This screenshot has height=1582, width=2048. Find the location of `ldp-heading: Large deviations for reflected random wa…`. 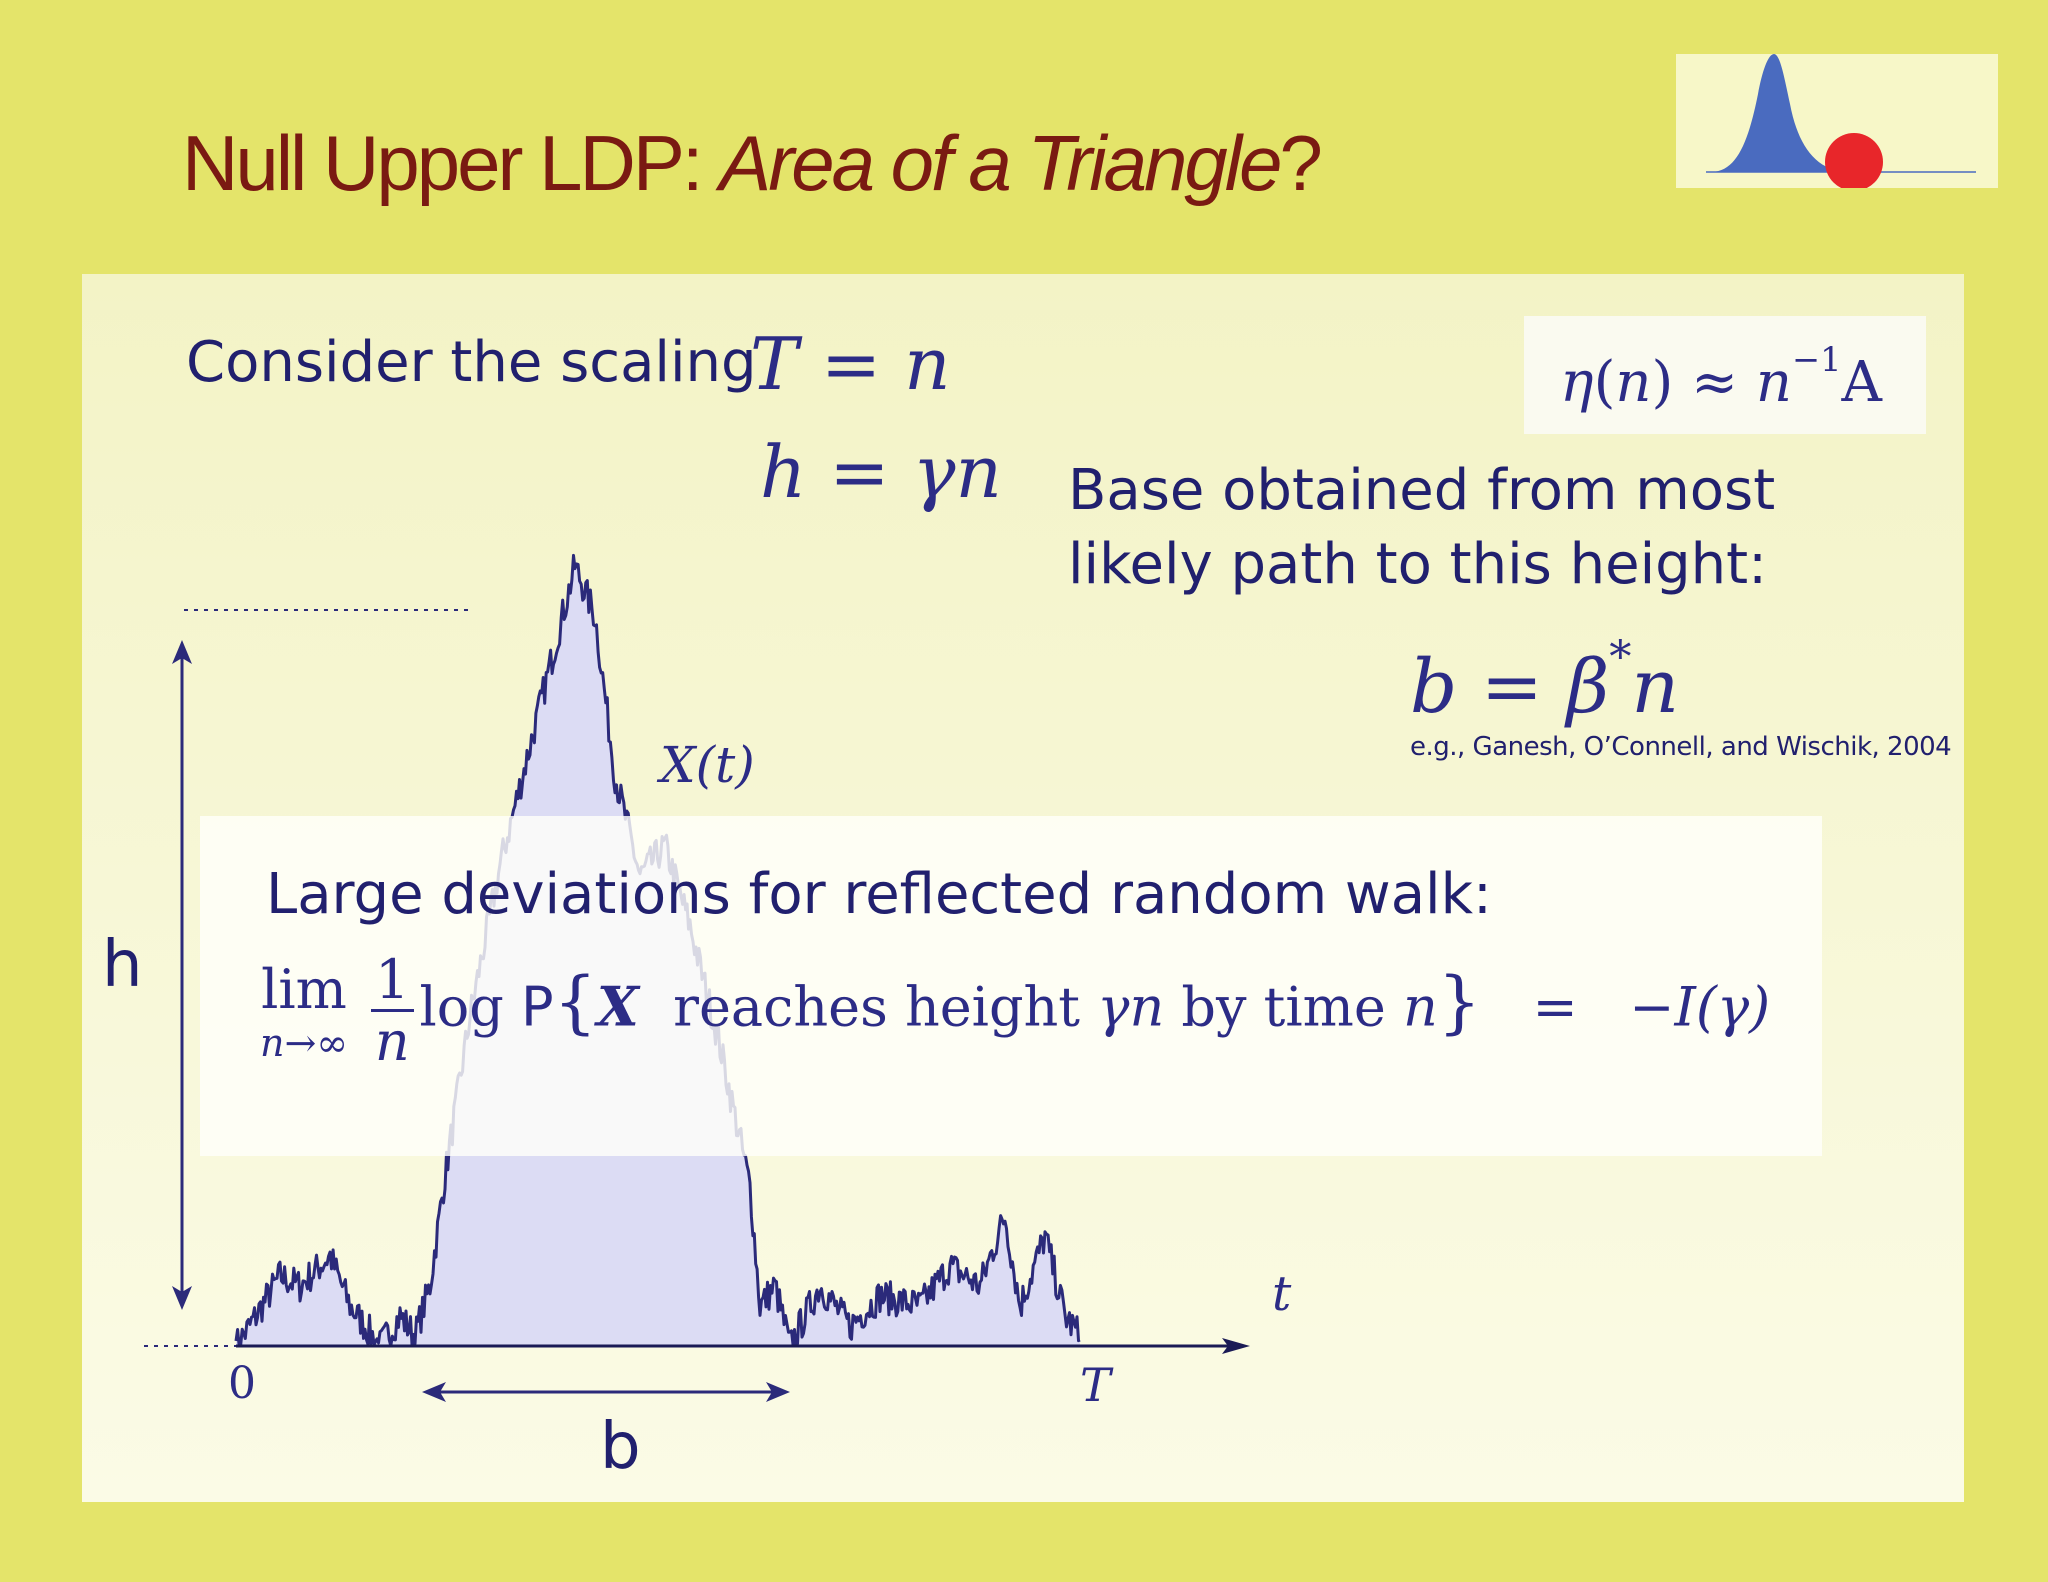

ldp-heading: Large deviations for reflected random wa… is located at coordinates (879, 894).